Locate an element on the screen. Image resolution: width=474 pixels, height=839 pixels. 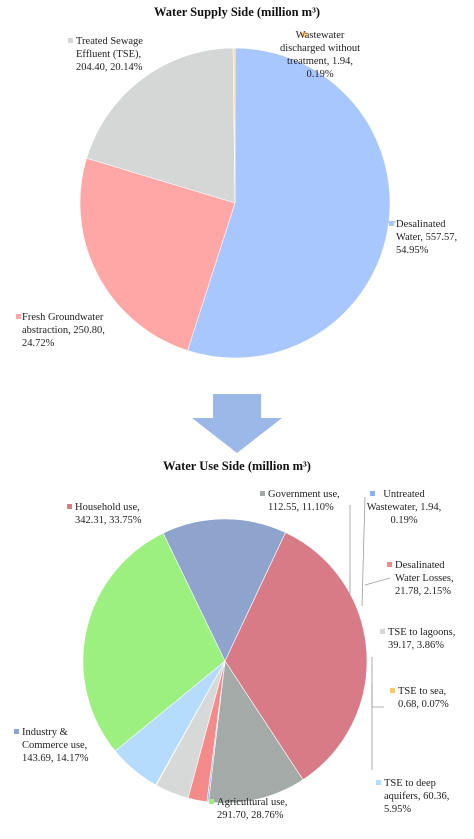
data-label-tse-to-lagoons: TSE to lagoons, 39.17, 3.86% is located at coordinates (421, 639).